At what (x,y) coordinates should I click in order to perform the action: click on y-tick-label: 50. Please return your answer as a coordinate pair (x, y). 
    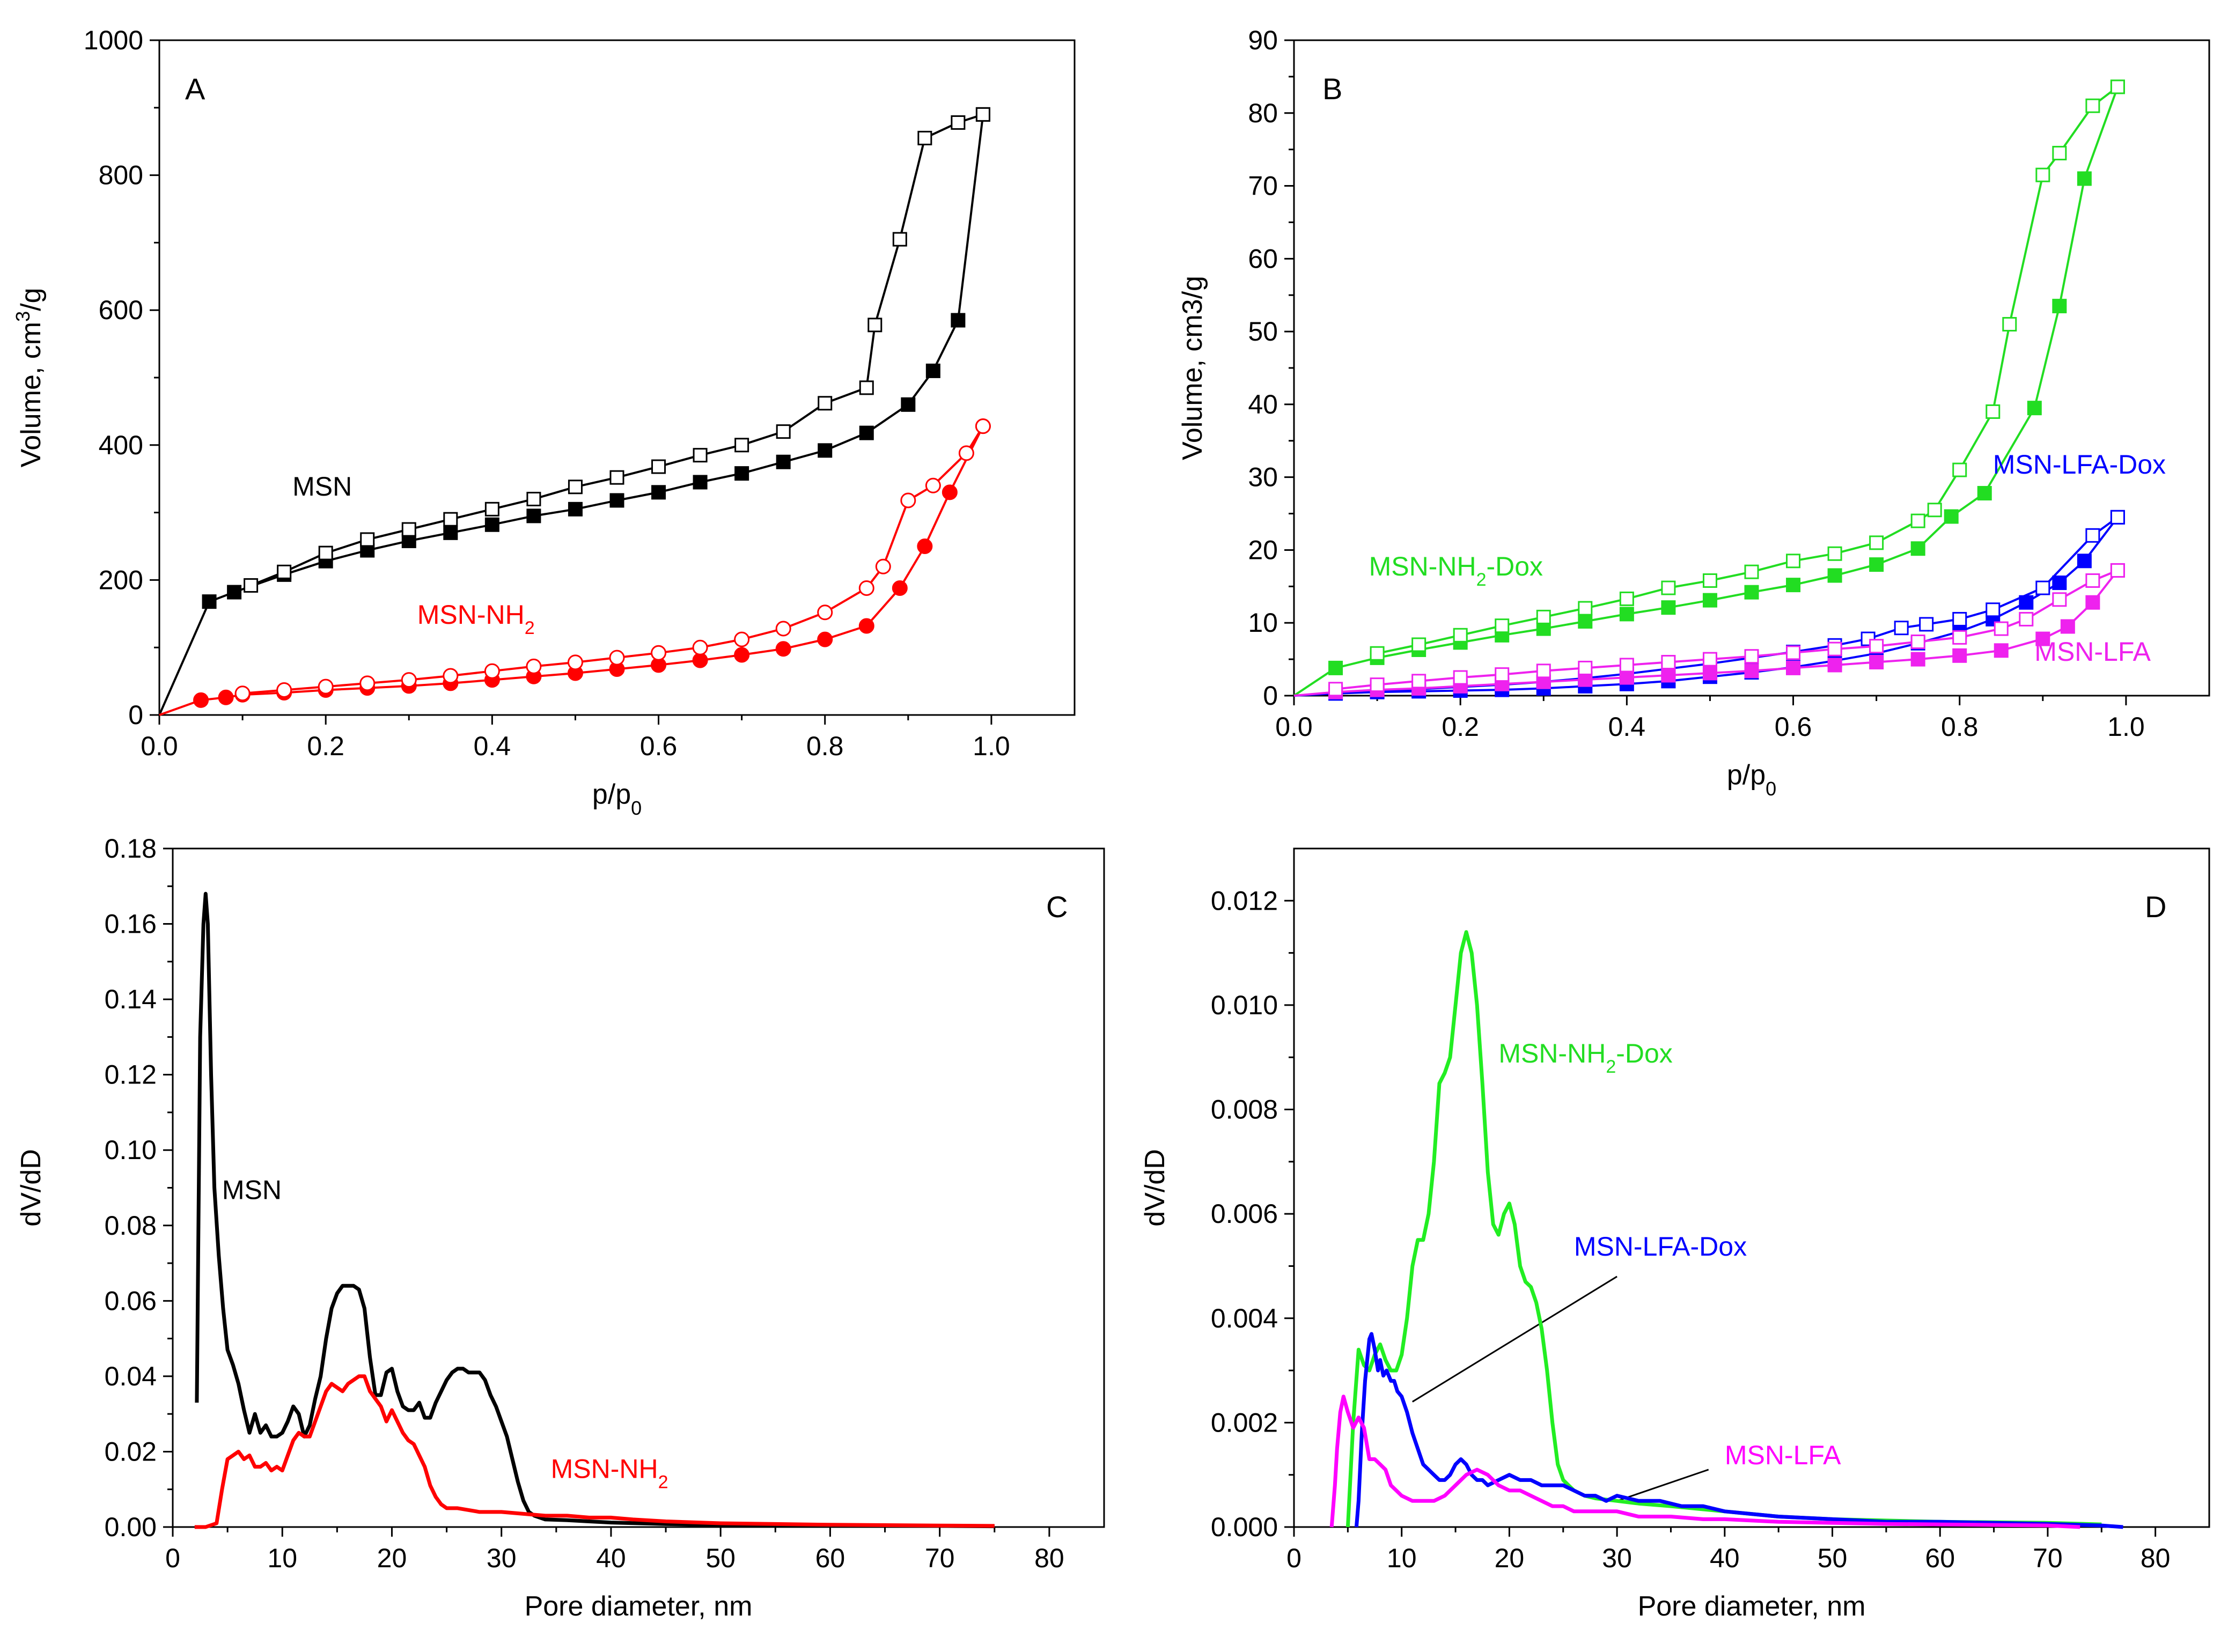
    Looking at the image, I should click on (1263, 331).